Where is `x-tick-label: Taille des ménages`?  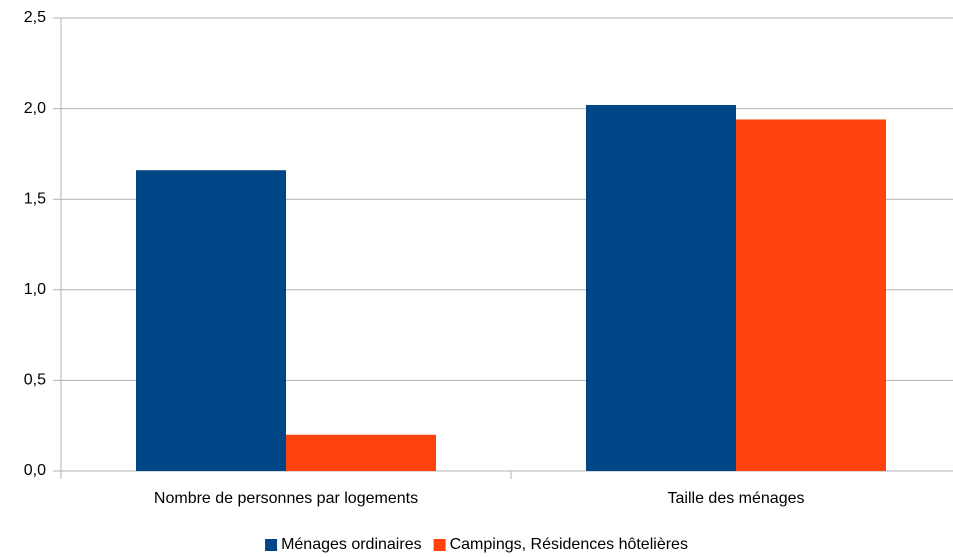
x-tick-label: Taille des ménages is located at coordinates (736, 498).